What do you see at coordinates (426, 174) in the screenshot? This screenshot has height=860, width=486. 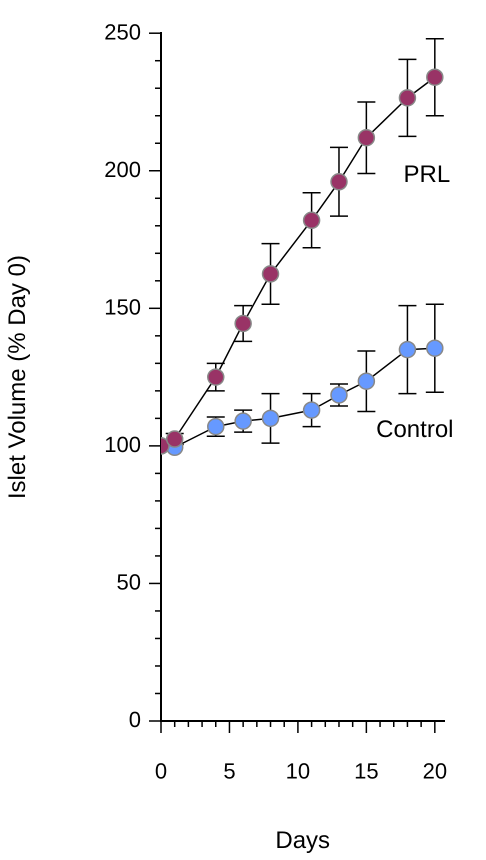 I see `series-label: PRL` at bounding box center [426, 174].